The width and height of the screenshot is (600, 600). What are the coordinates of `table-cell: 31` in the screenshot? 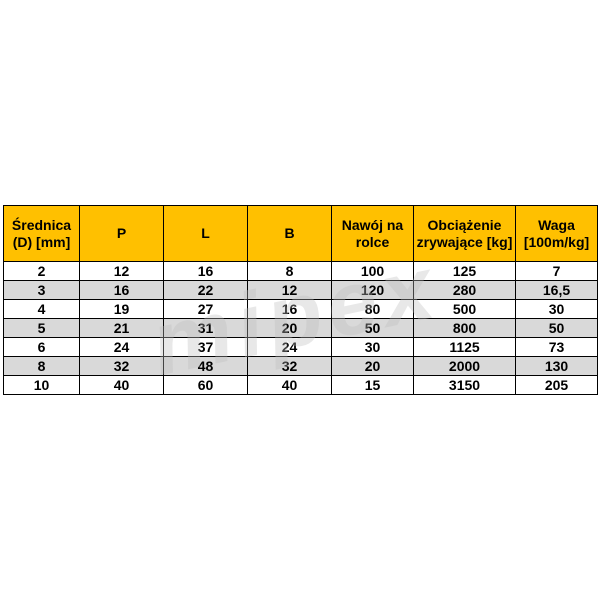 It's located at (205, 328).